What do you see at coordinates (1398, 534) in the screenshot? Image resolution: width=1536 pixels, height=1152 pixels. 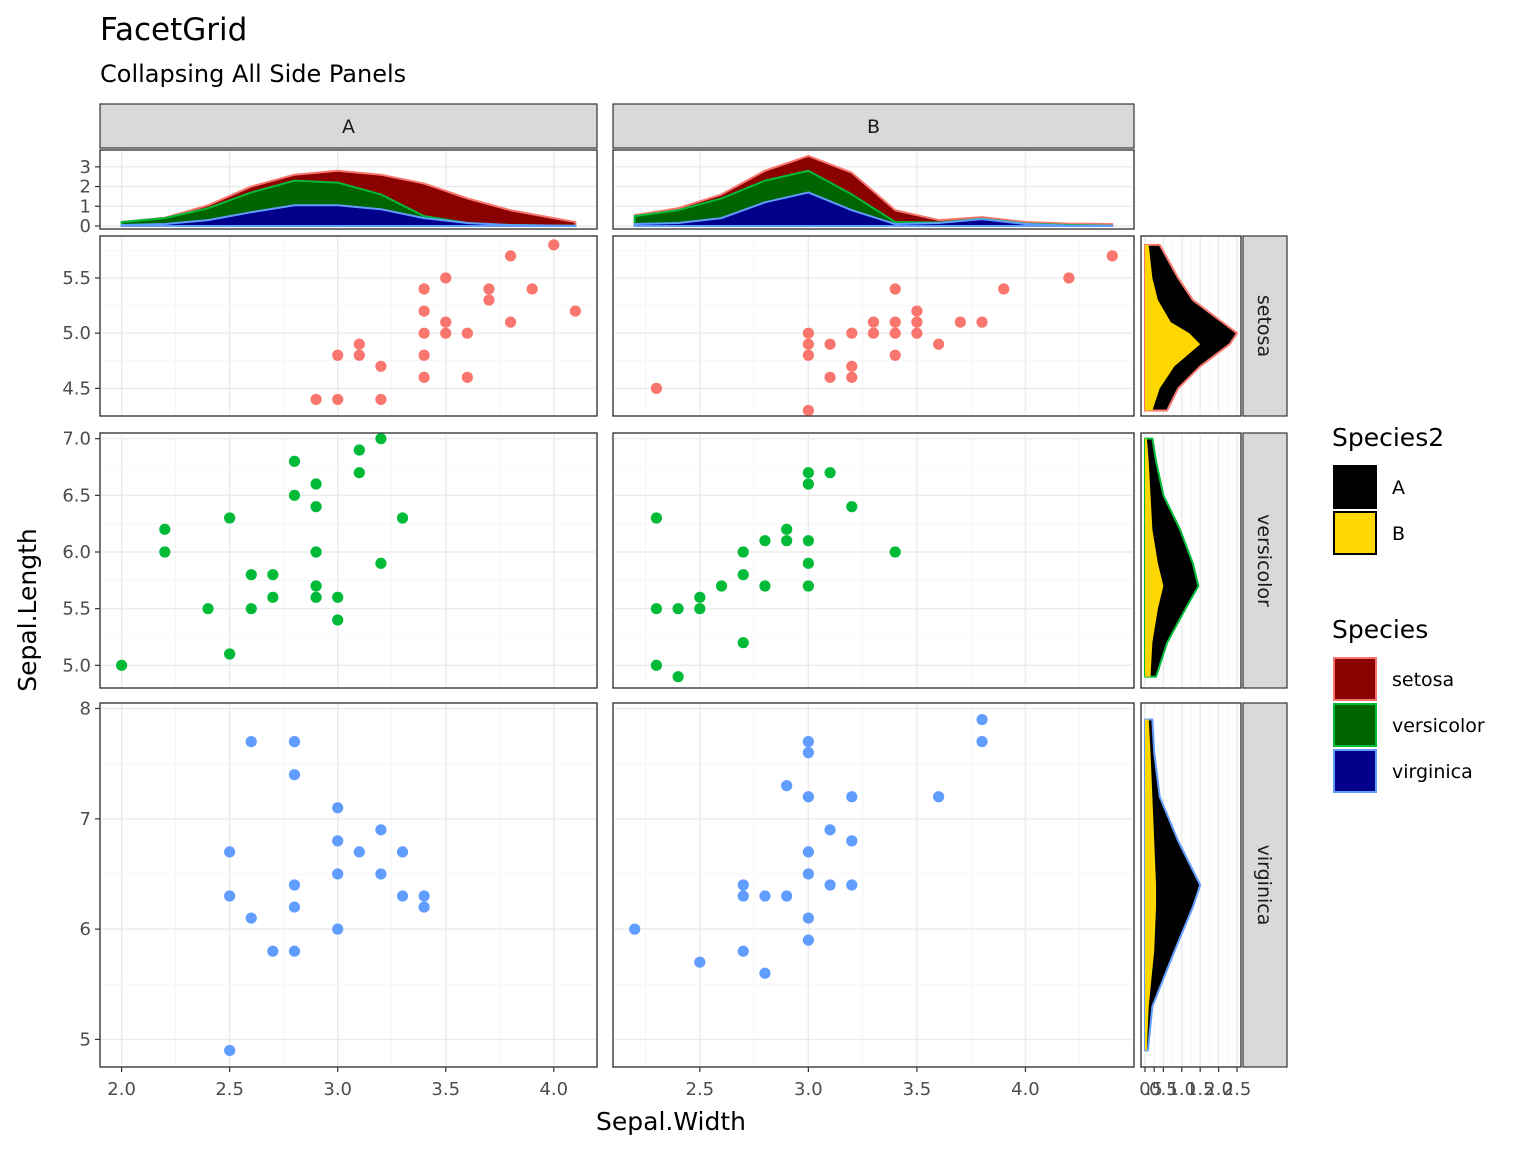 I see `legend-label: B` at bounding box center [1398, 534].